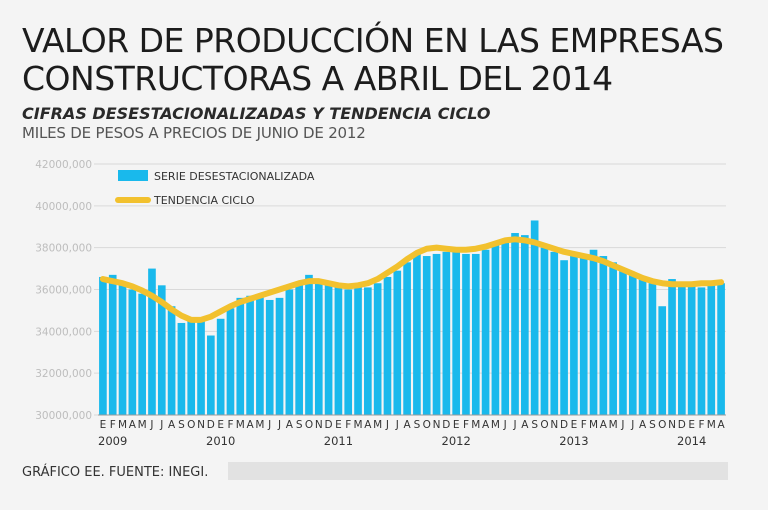 The width and height of the screenshot is (768, 510). Describe the element at coordinates (215, 188) in the screenshot. I see `legend: SERIE DESESTACIONALIZADA TENDENCIA CICLO` at that location.